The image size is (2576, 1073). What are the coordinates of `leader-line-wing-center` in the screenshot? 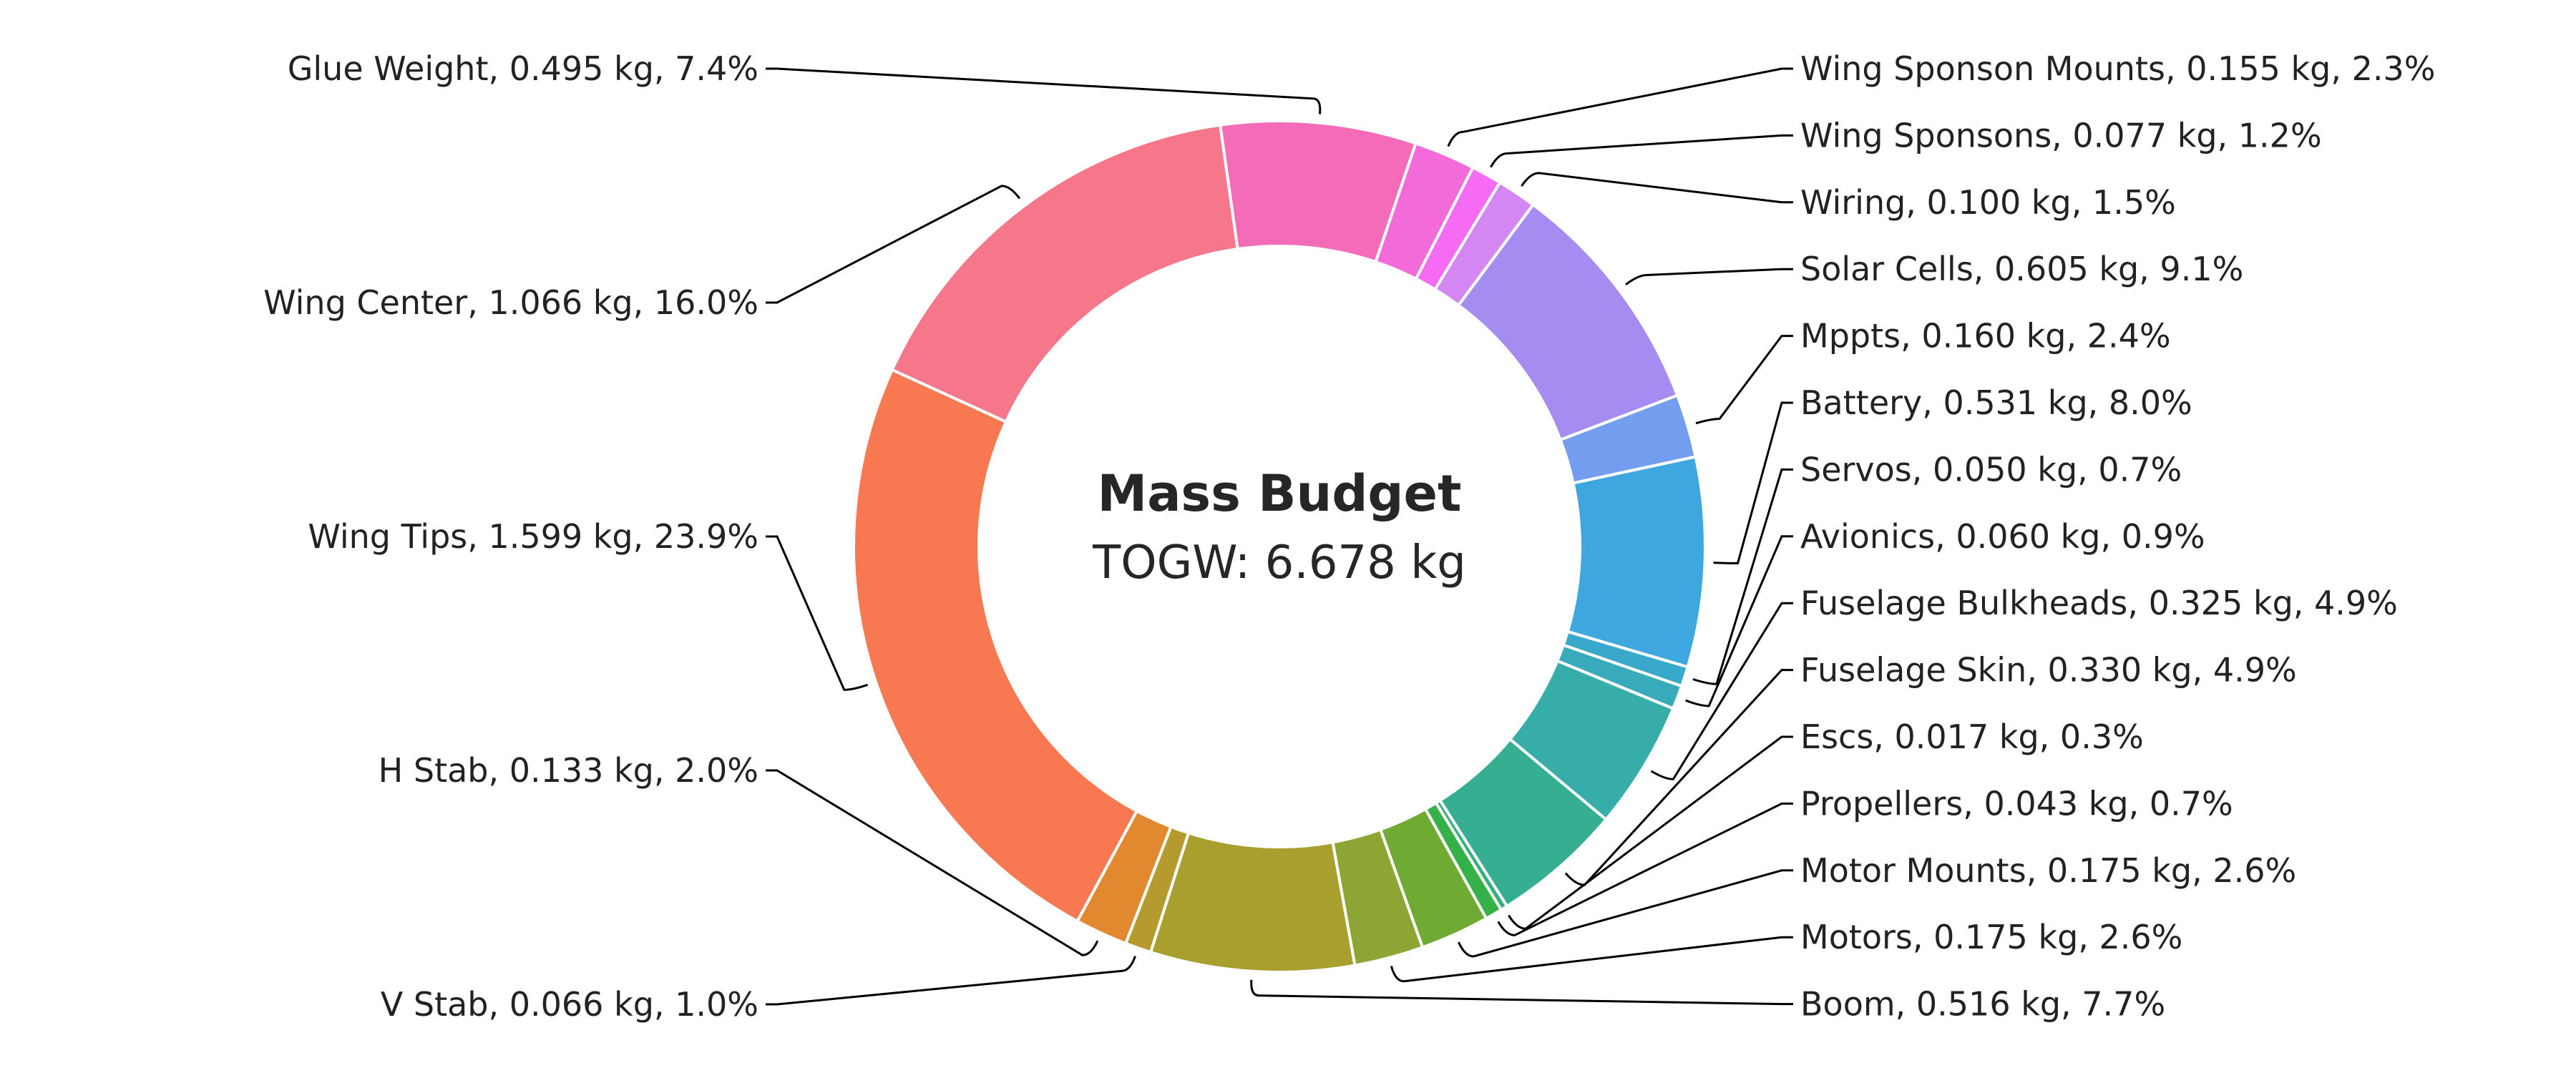 It's located at (894, 244).